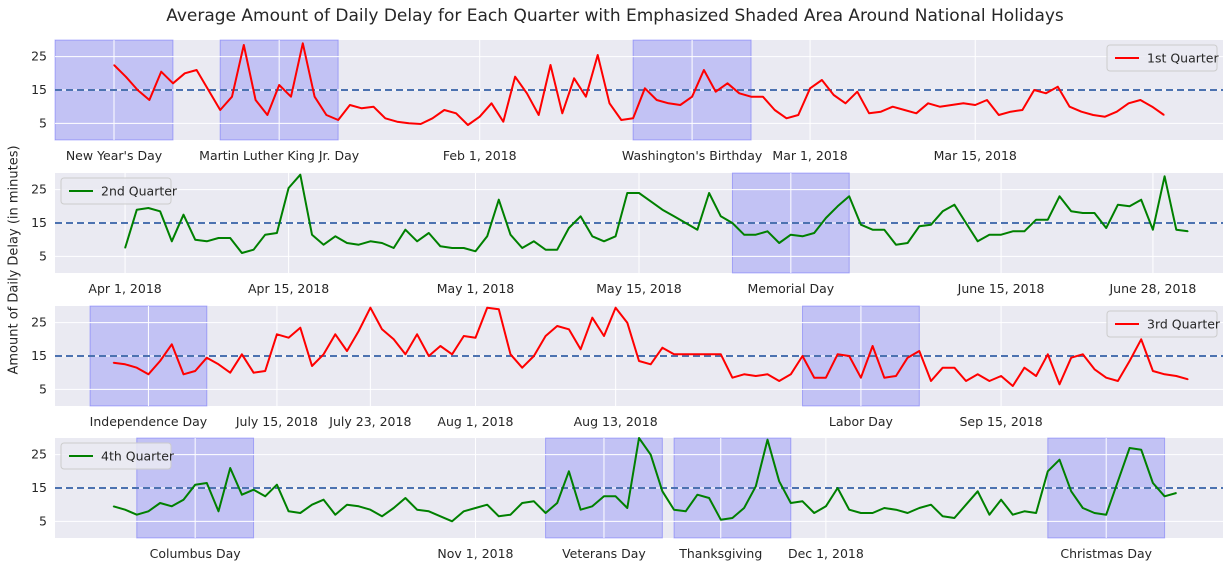  I want to click on x-tick-label: May 15, 2018, so click(639, 288).